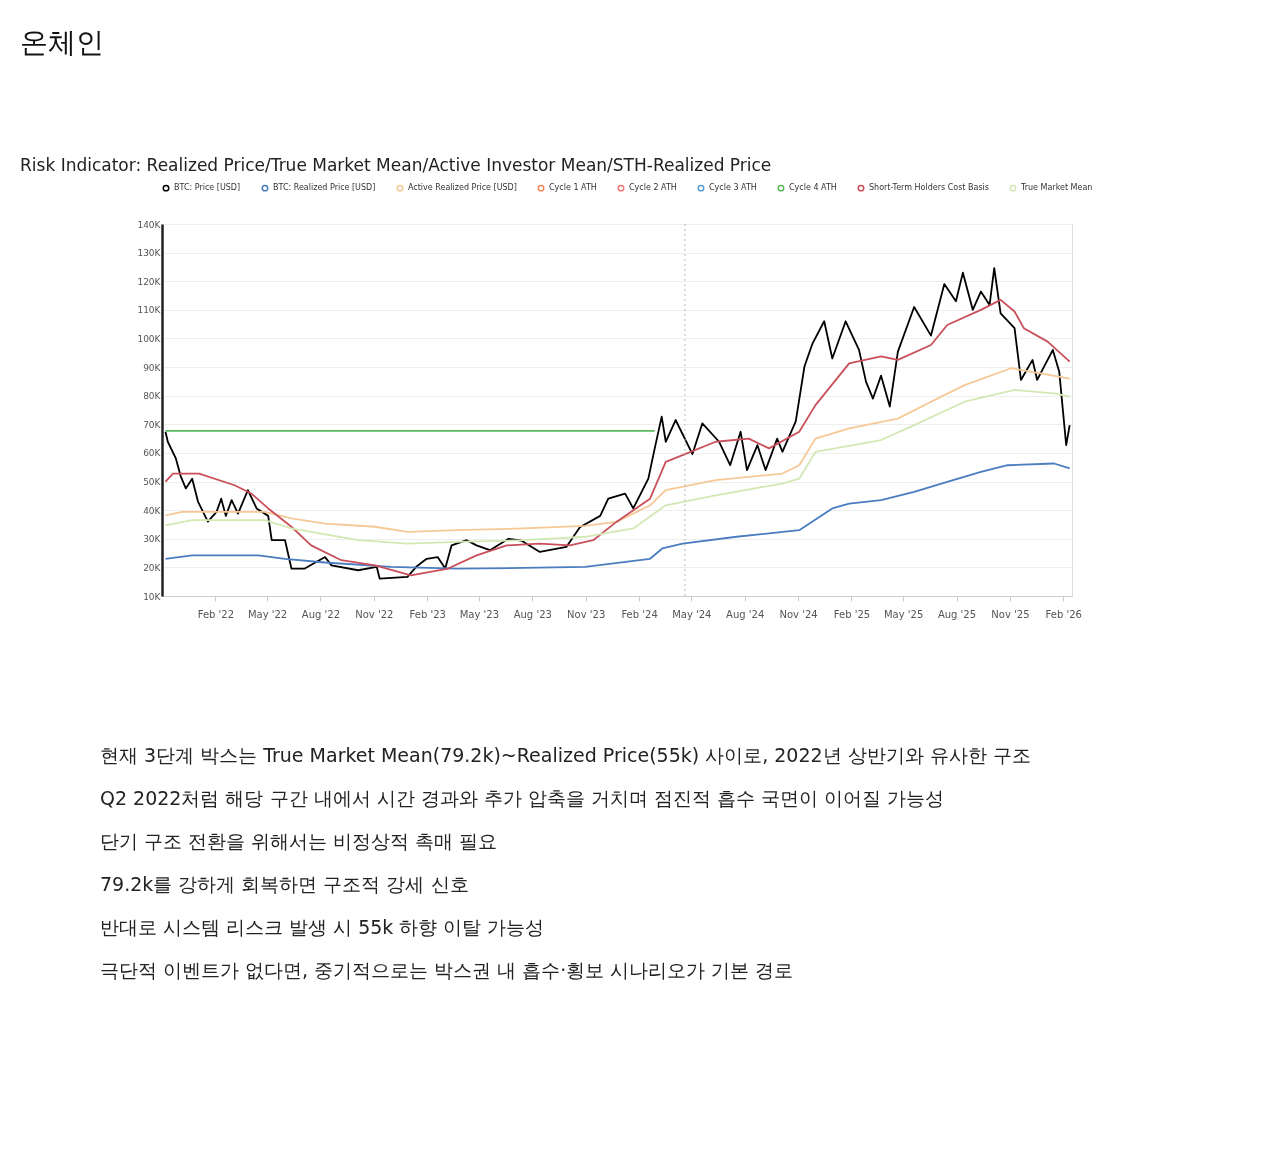  What do you see at coordinates (284, 884) in the screenshot?
I see `text: 79.2k를 강하게 회복하면 구조적 강세 신호` at bounding box center [284, 884].